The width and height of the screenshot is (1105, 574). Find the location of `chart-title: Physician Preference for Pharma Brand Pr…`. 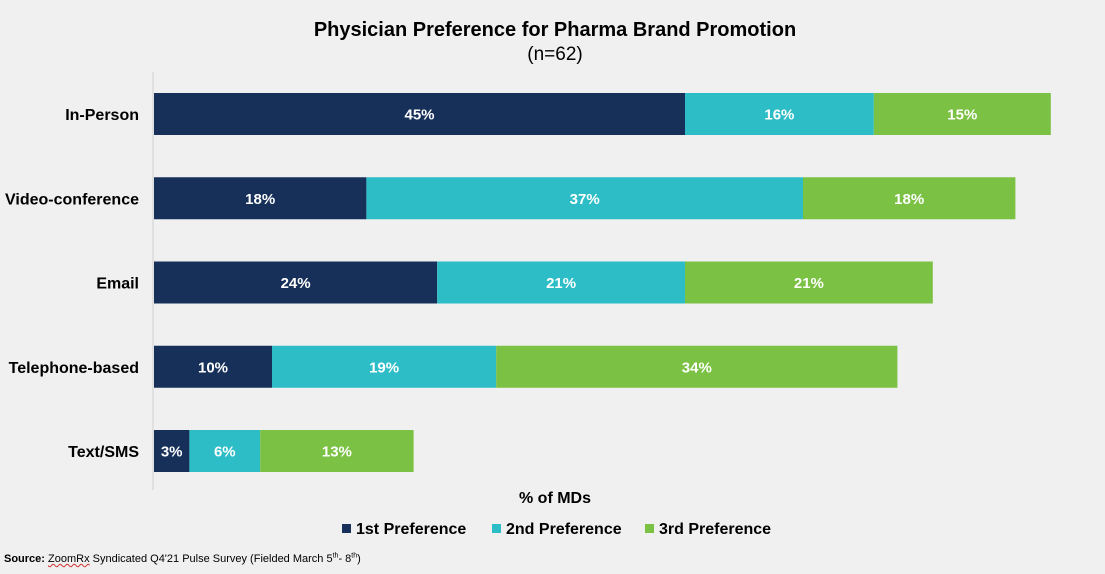

chart-title: Physician Preference for Pharma Brand Pr… is located at coordinates (555, 30).